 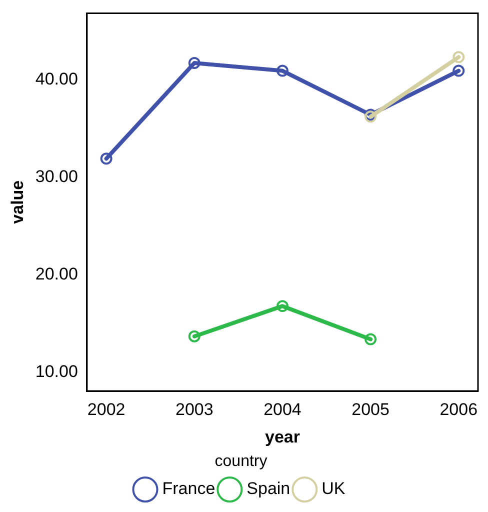 What do you see at coordinates (56, 78) in the screenshot?
I see `y-tick-label: 40.00` at bounding box center [56, 78].